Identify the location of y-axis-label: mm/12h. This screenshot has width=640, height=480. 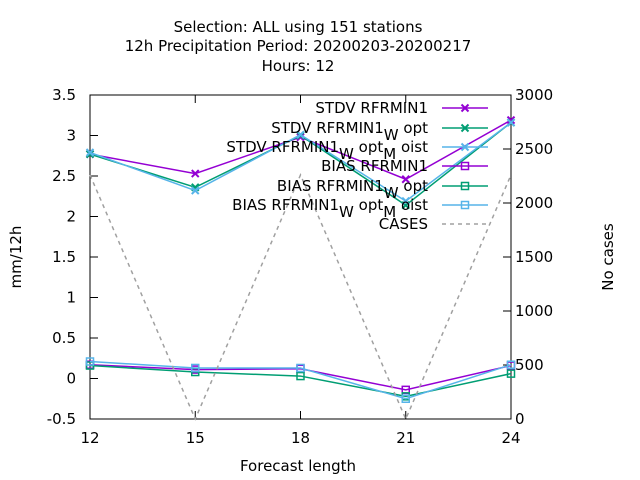
(16, 257).